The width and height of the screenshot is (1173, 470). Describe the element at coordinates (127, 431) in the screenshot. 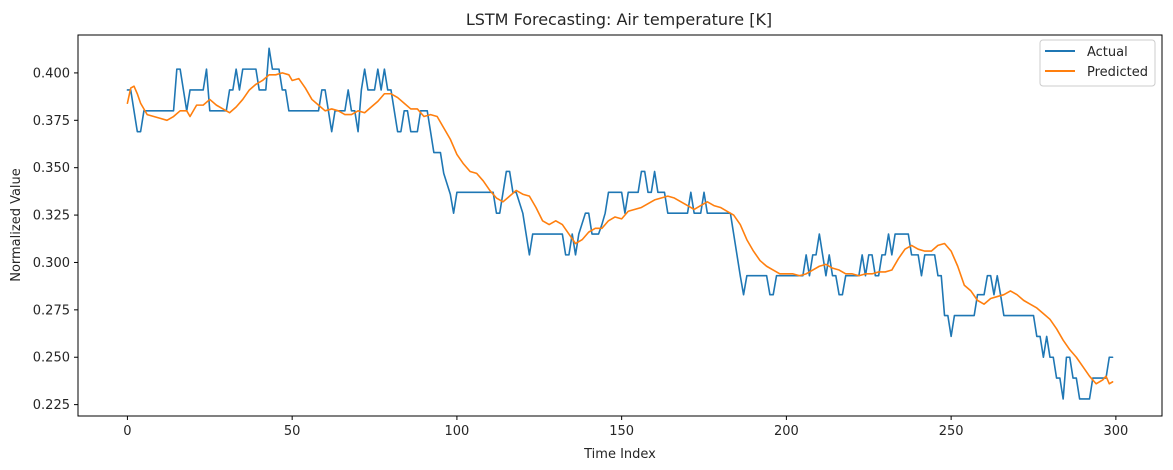

I see `x-tick-label: 0` at that location.